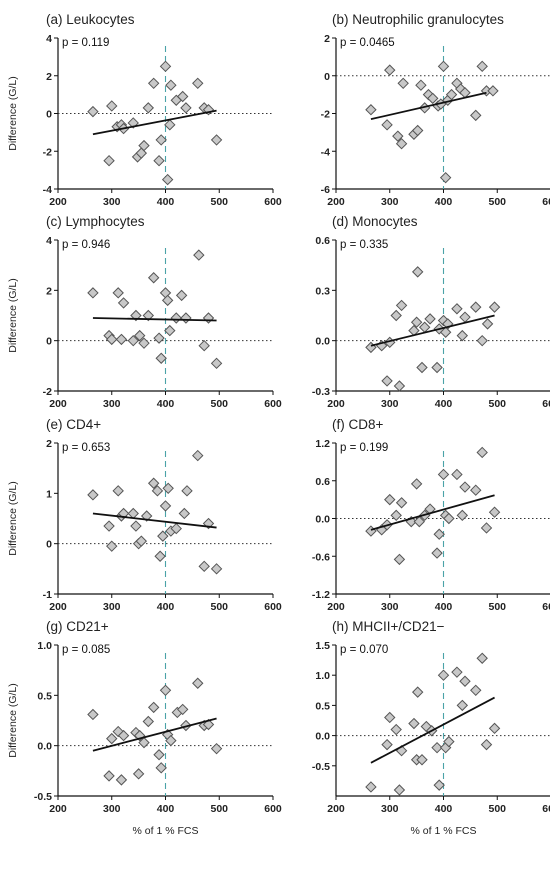 Image resolution: width=550 pixels, height=873 pixels. What do you see at coordinates (44, 646) in the screenshot?
I see `y-tick-label: 1.0` at bounding box center [44, 646].